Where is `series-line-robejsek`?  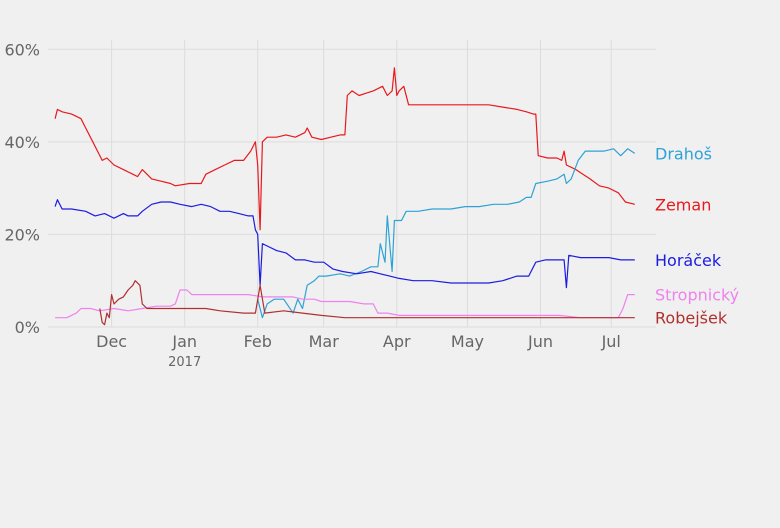 series-line-robejsek is located at coordinates (367, 303).